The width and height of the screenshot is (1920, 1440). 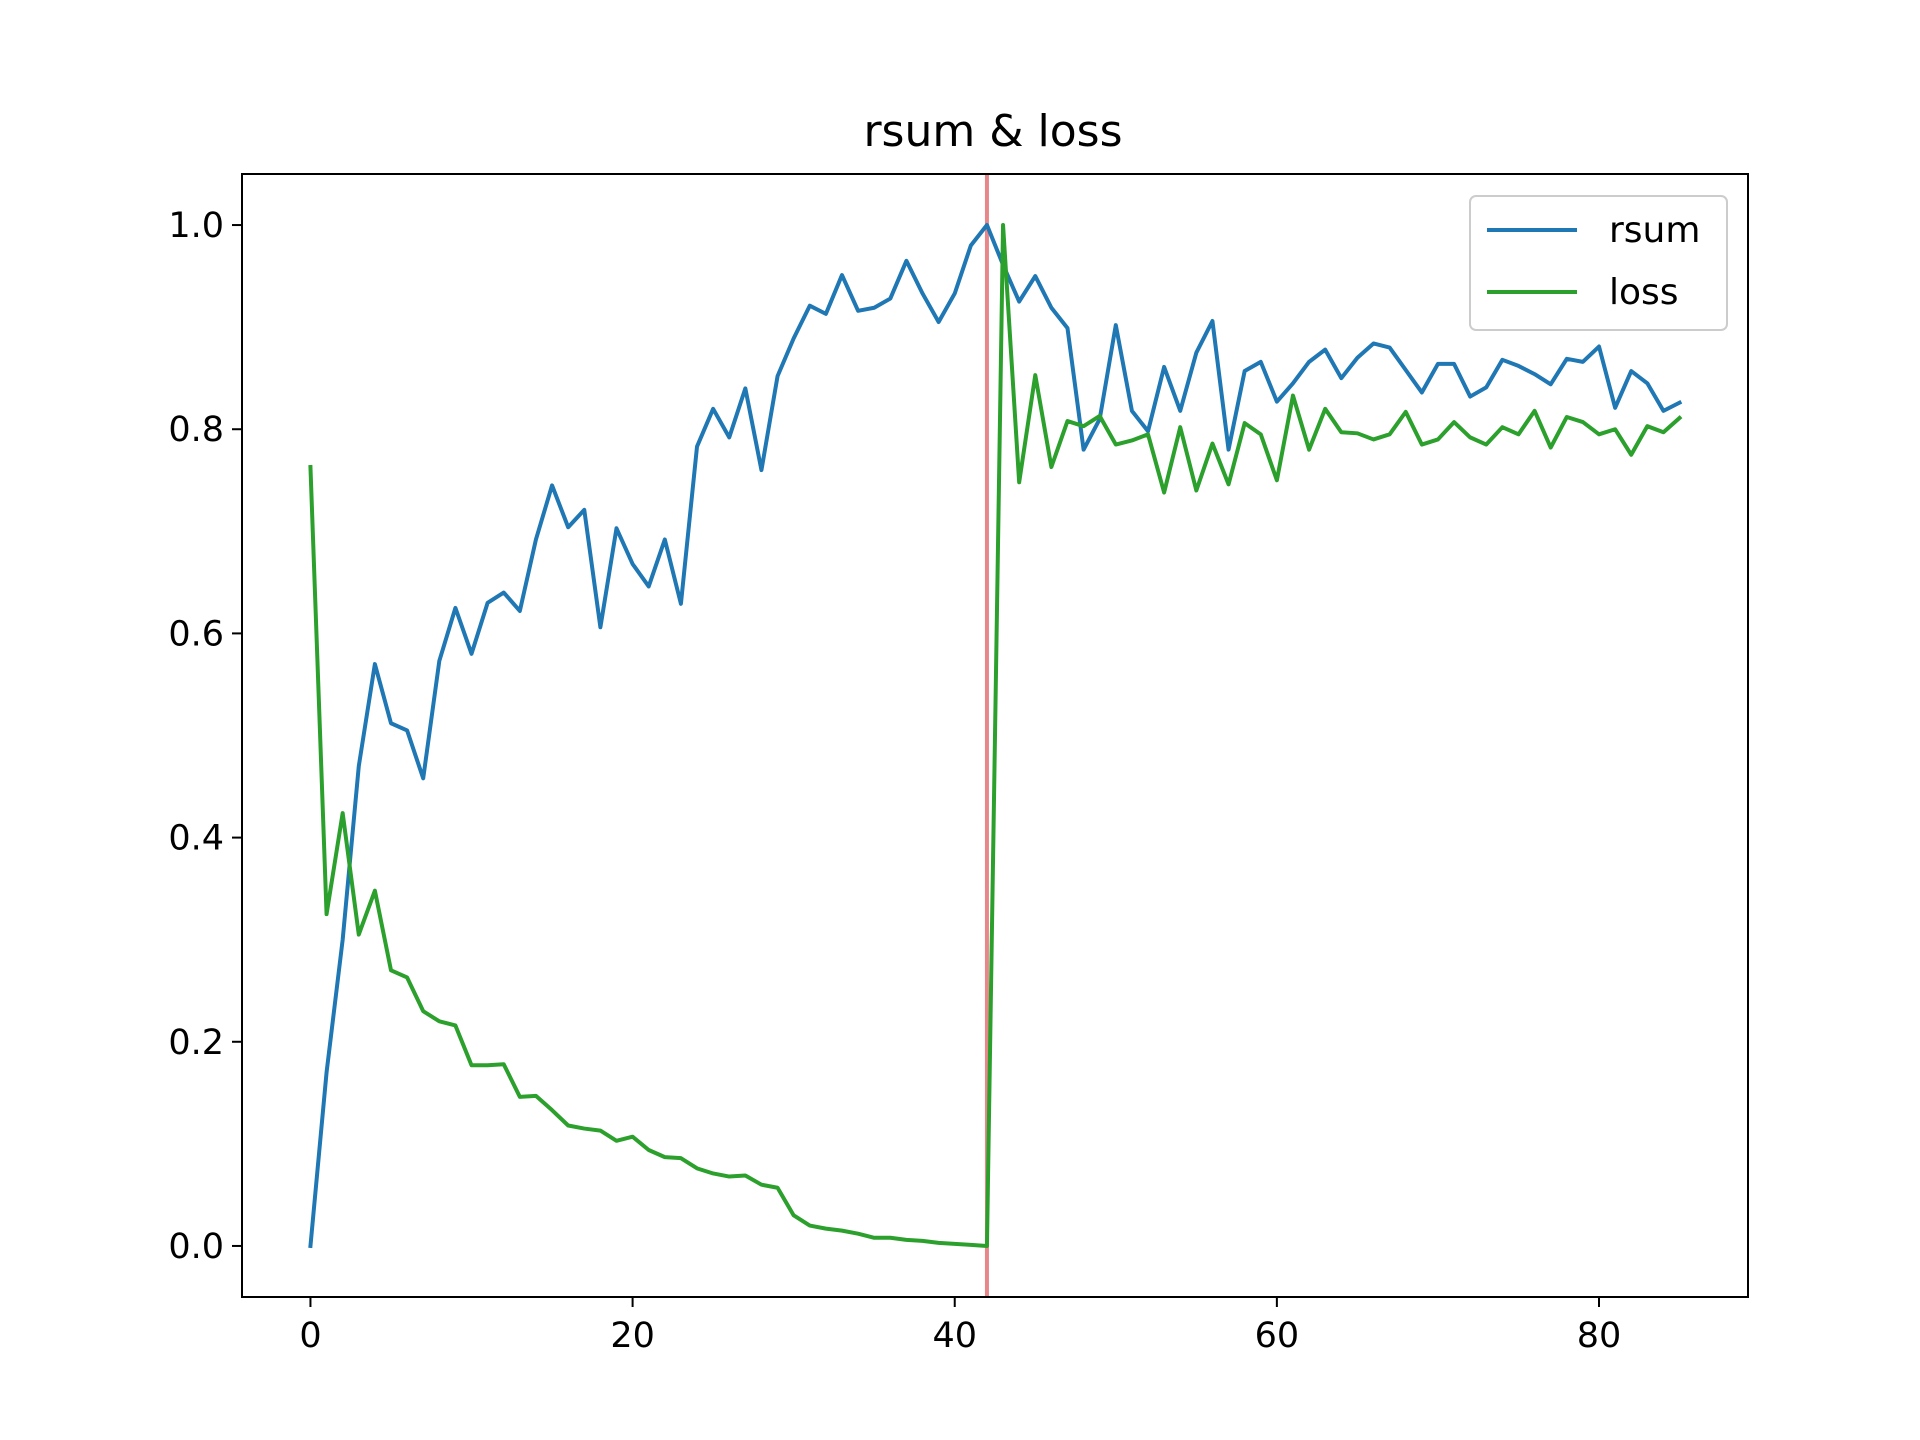 What do you see at coordinates (632, 1336) in the screenshot?
I see `x-tick-label: 20` at bounding box center [632, 1336].